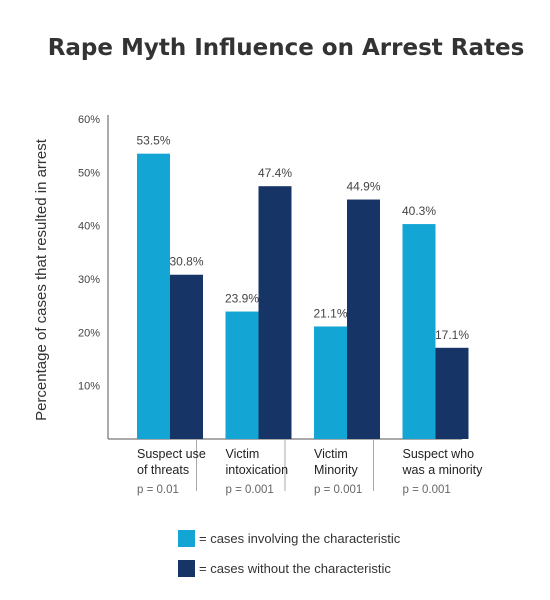 The image size is (550, 600). Describe the element at coordinates (300, 538) in the screenshot. I see `legend-label: = cases involving the characteristic` at that location.